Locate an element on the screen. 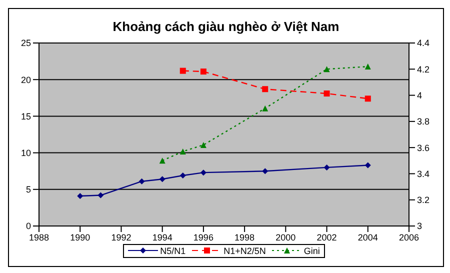 This screenshot has height=273, width=450. chart-title: Khoảng cách giàu nghèo ở Việt Nam is located at coordinates (226, 27).